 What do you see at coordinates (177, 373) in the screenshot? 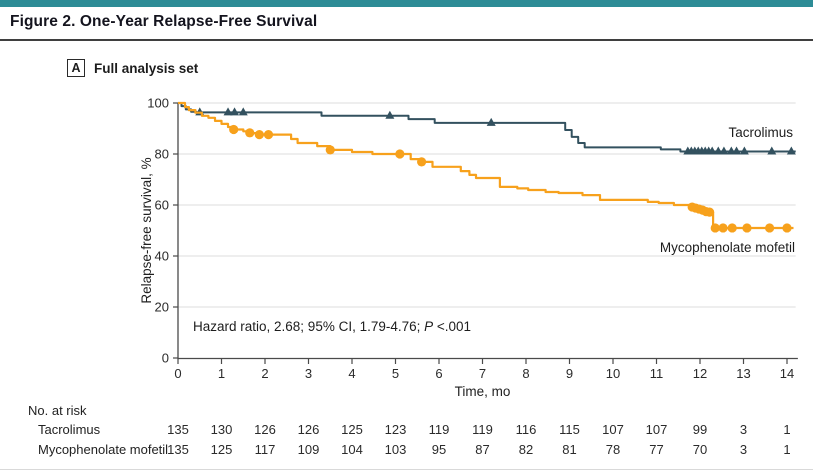
I see `x-tick-label: 0` at bounding box center [177, 373].